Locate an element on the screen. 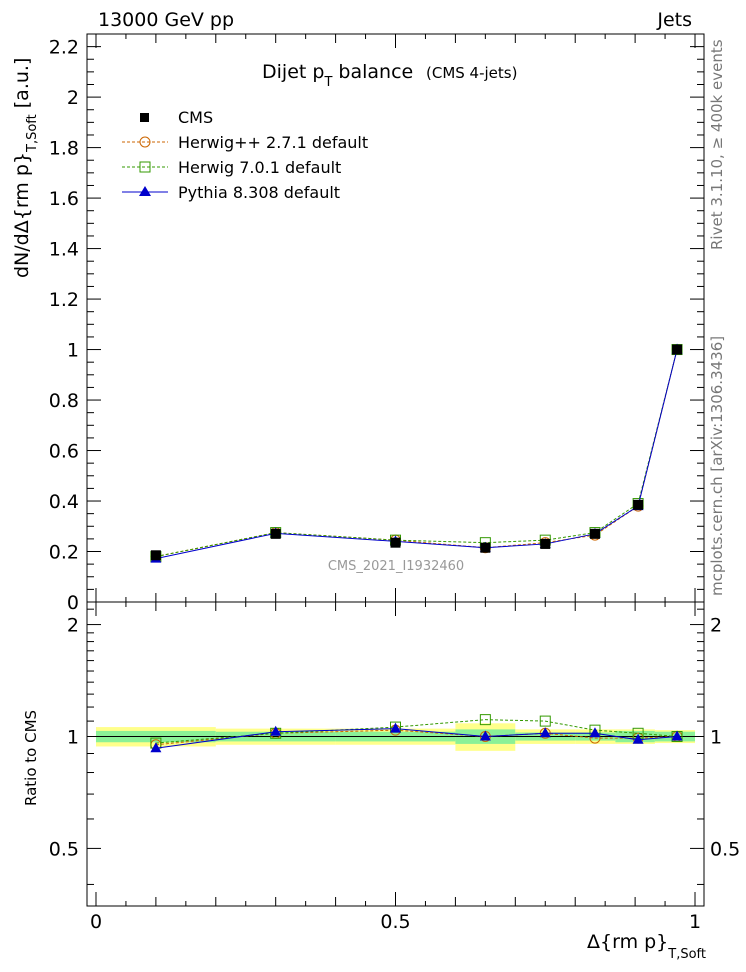 Image resolution: width=746 pixels, height=972 pixels. y-tick-label: 2 is located at coordinates (73, 98).